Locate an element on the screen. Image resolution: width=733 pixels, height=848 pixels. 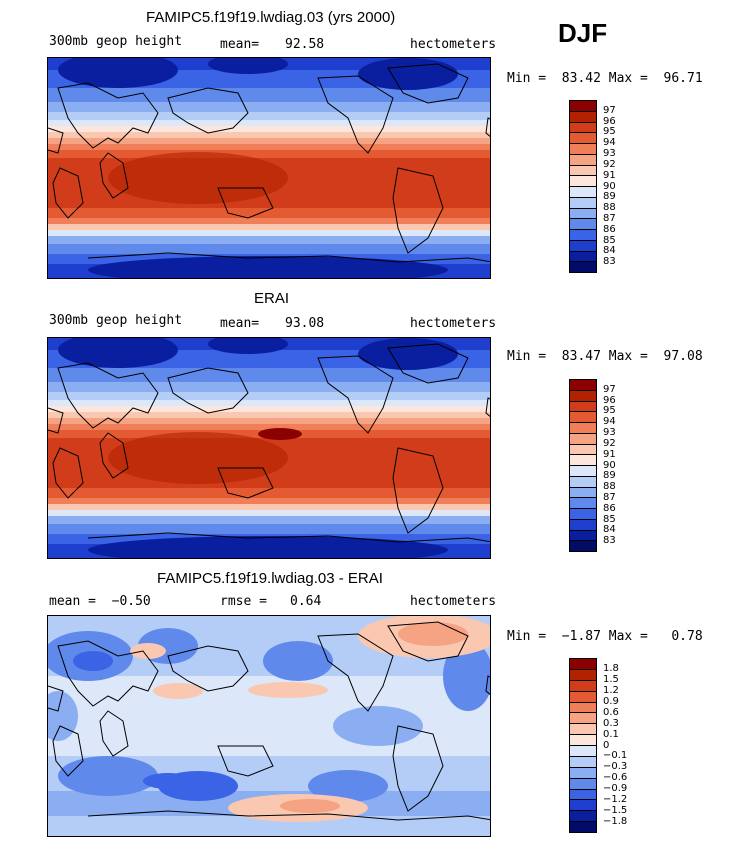
panel2-variable: 300mb geop height is located at coordinates (116, 320).